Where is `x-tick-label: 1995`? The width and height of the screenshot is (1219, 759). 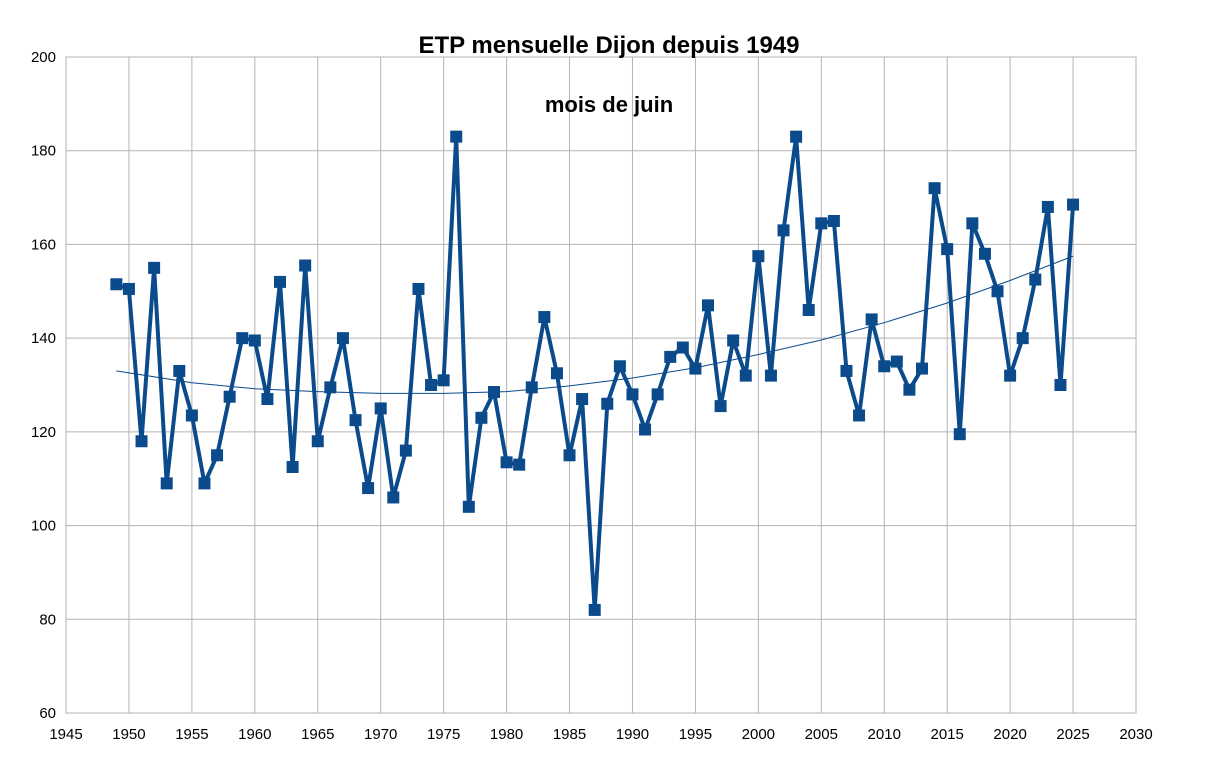 x-tick-label: 1995 is located at coordinates (695, 734).